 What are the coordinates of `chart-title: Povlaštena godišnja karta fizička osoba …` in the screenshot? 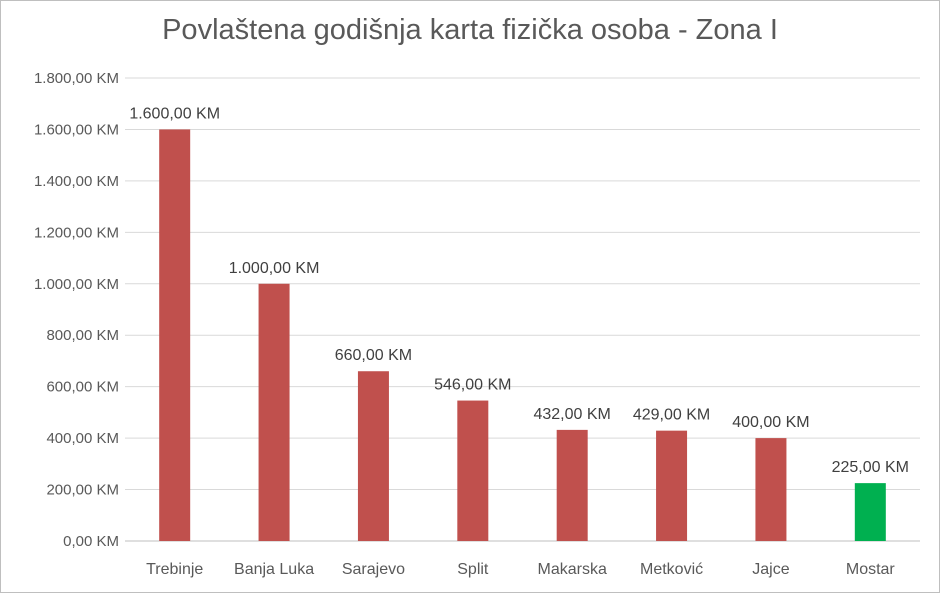 It's located at (470, 30).